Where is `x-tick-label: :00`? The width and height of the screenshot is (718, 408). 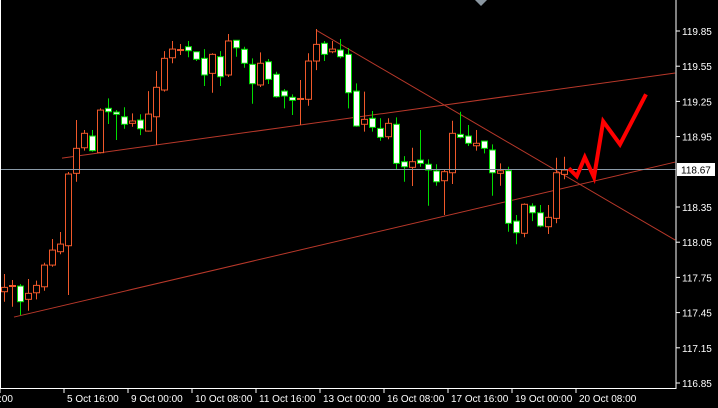
x-tick-label: :00 is located at coordinates (6, 399).